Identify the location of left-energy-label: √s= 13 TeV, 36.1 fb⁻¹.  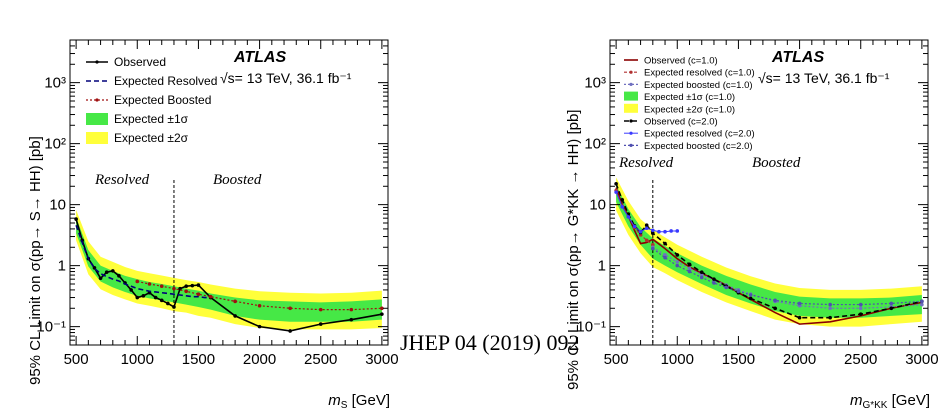
(286, 78).